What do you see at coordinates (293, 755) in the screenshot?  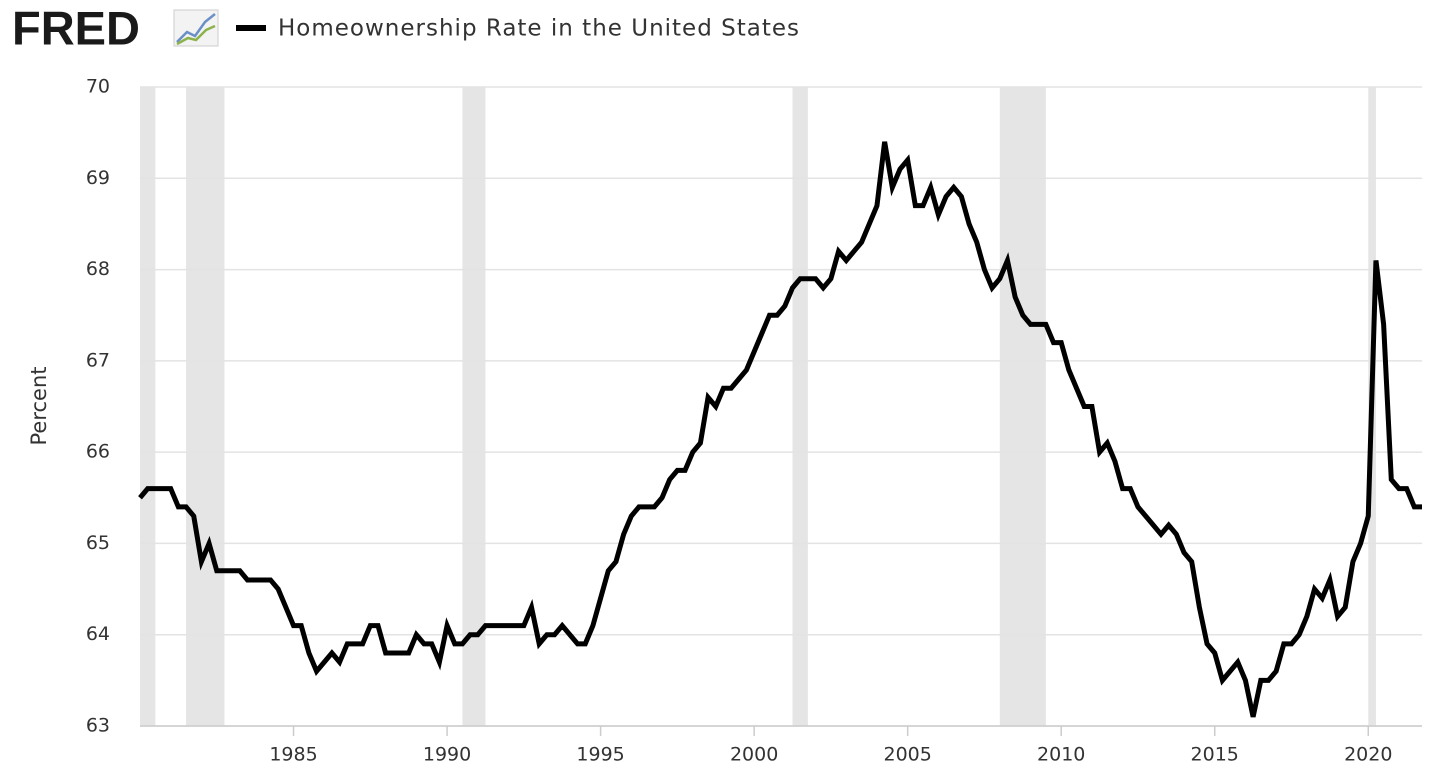 I see `x-tick-label: 1985` at bounding box center [293, 755].